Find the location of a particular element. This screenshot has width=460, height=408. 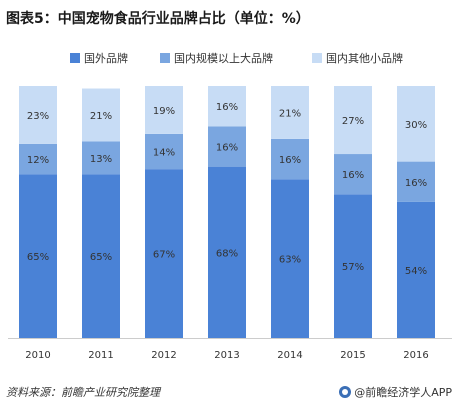

data-label-domestic-small-2013: 16% is located at coordinates (227, 107).